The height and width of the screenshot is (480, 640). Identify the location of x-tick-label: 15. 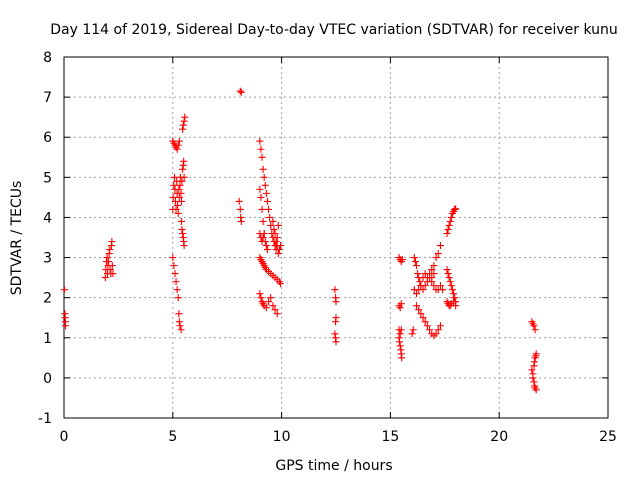
(390, 437).